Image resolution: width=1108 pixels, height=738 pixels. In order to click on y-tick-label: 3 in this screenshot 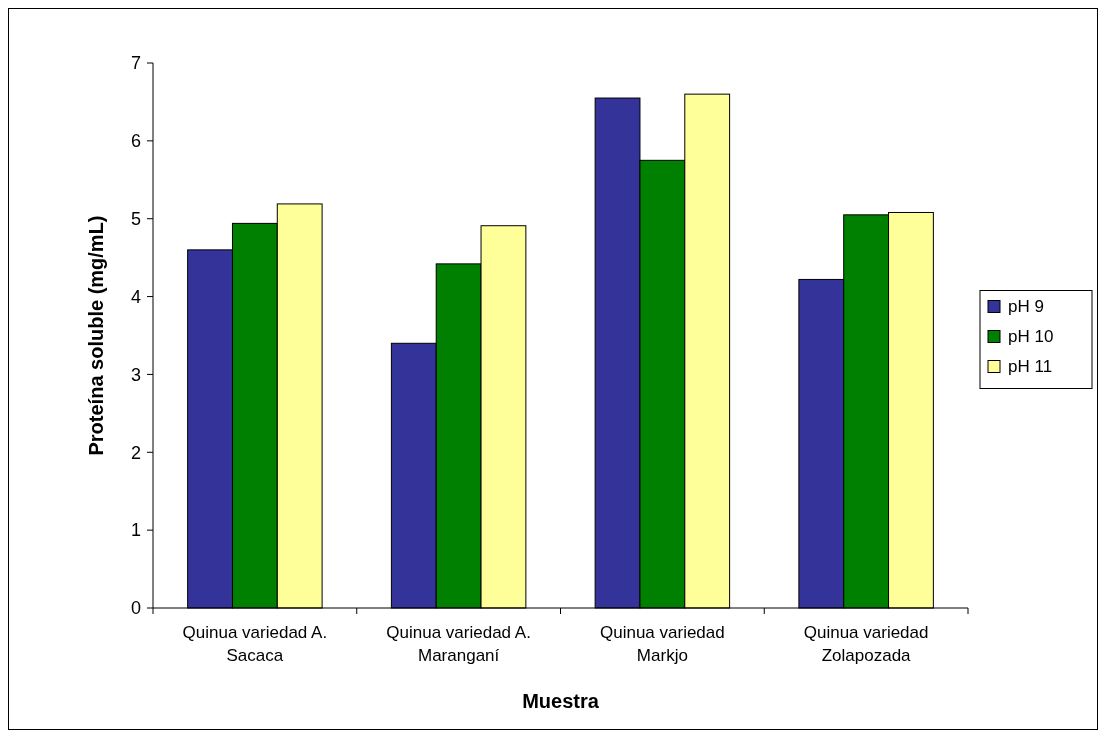, I will do `click(135, 374)`.